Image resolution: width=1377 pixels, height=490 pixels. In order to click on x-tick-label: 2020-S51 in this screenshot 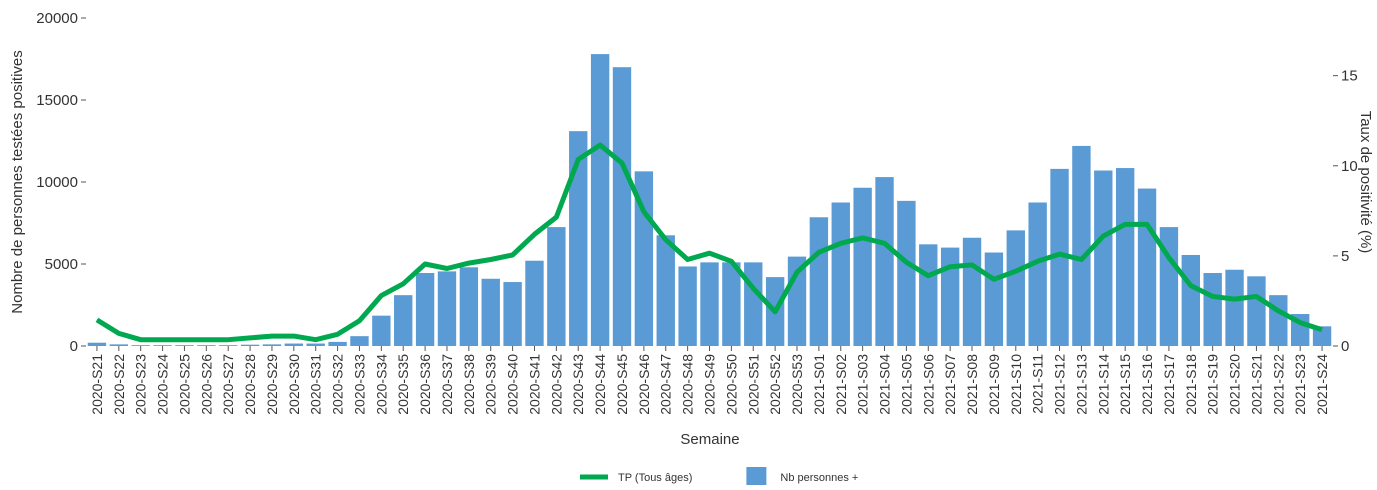, I will do `click(753, 384)`.